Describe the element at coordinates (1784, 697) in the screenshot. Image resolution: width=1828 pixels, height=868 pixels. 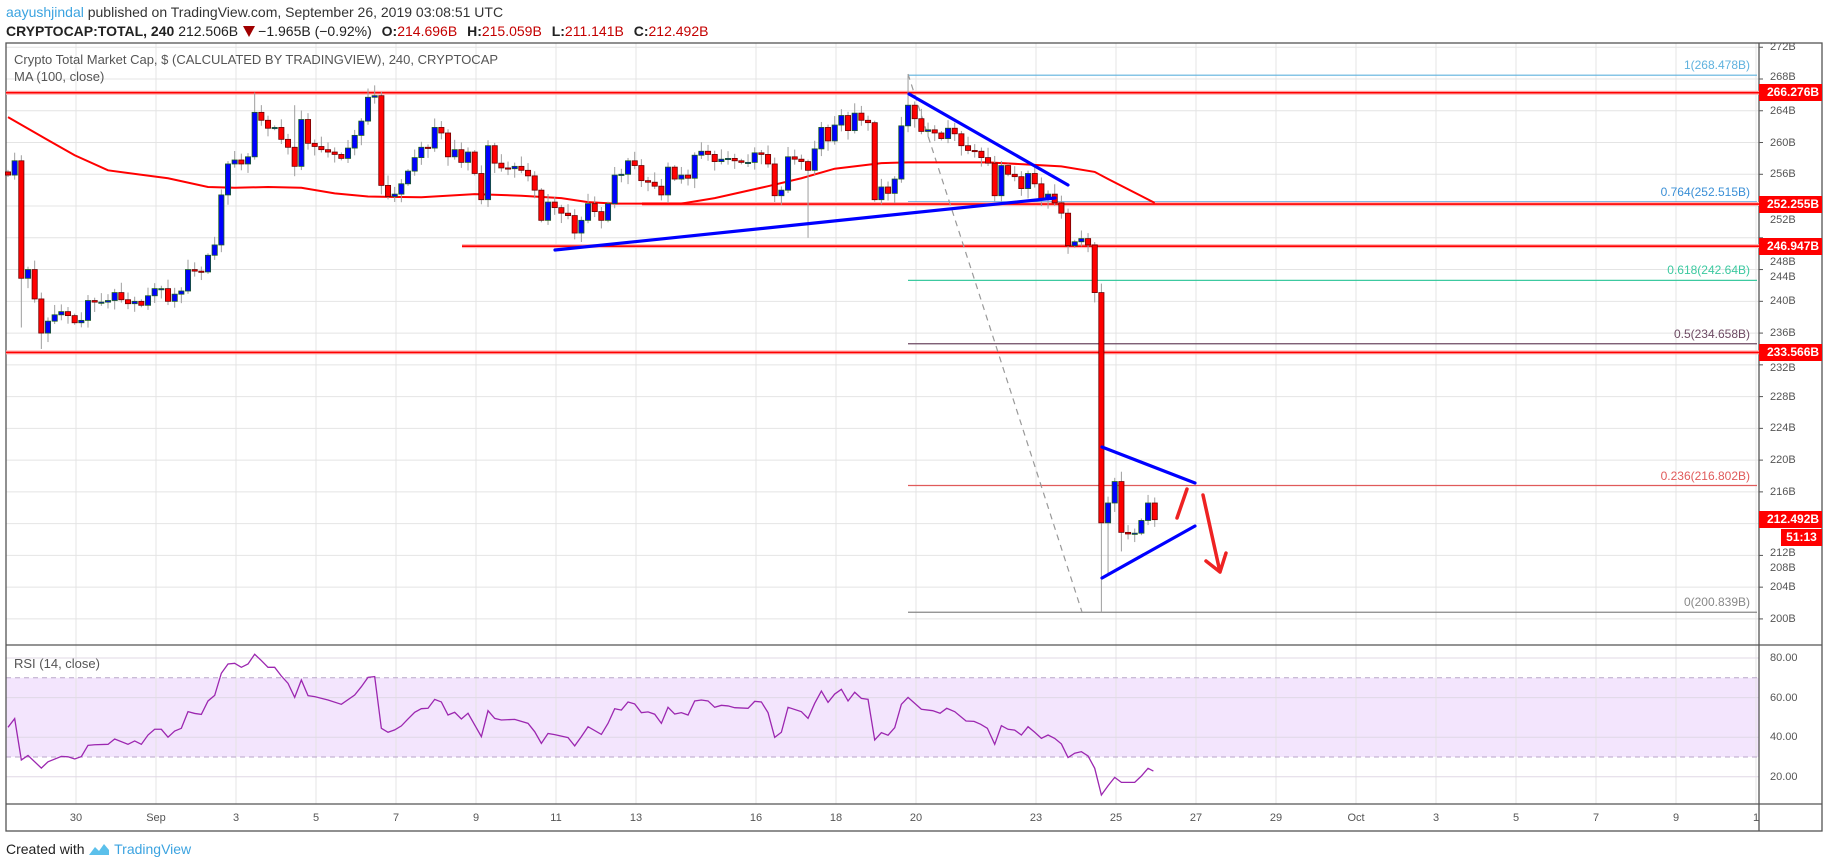
I see `rsi-tick-label: 60.00` at that location.